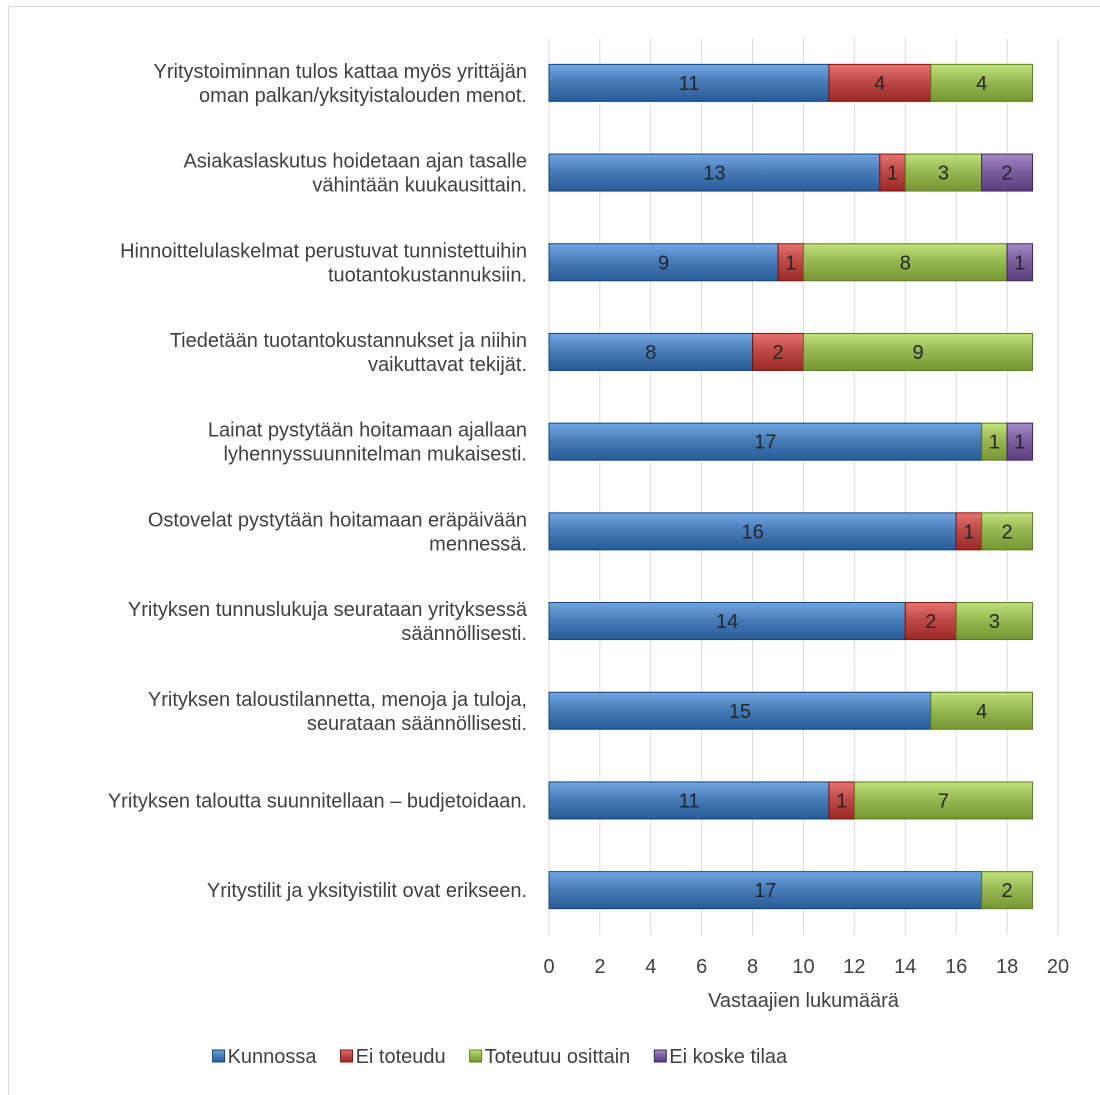 The width and height of the screenshot is (1100, 1095). What do you see at coordinates (599, 967) in the screenshot?
I see `x-tick-label: 2` at bounding box center [599, 967].